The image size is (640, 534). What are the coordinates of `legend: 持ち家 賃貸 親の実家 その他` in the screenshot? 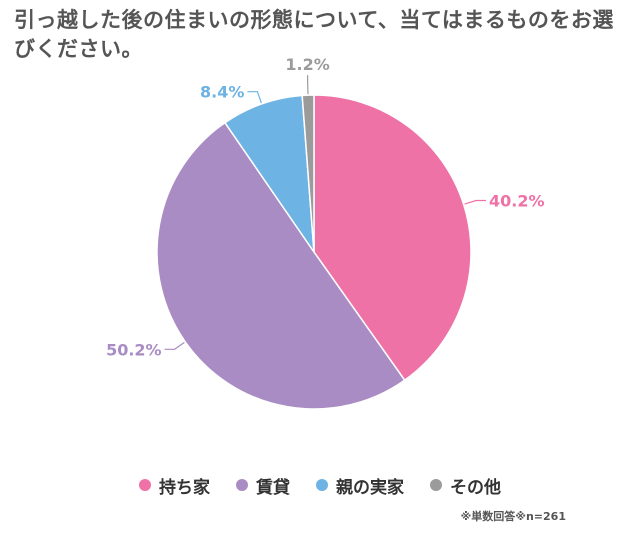 It's located at (320, 485).